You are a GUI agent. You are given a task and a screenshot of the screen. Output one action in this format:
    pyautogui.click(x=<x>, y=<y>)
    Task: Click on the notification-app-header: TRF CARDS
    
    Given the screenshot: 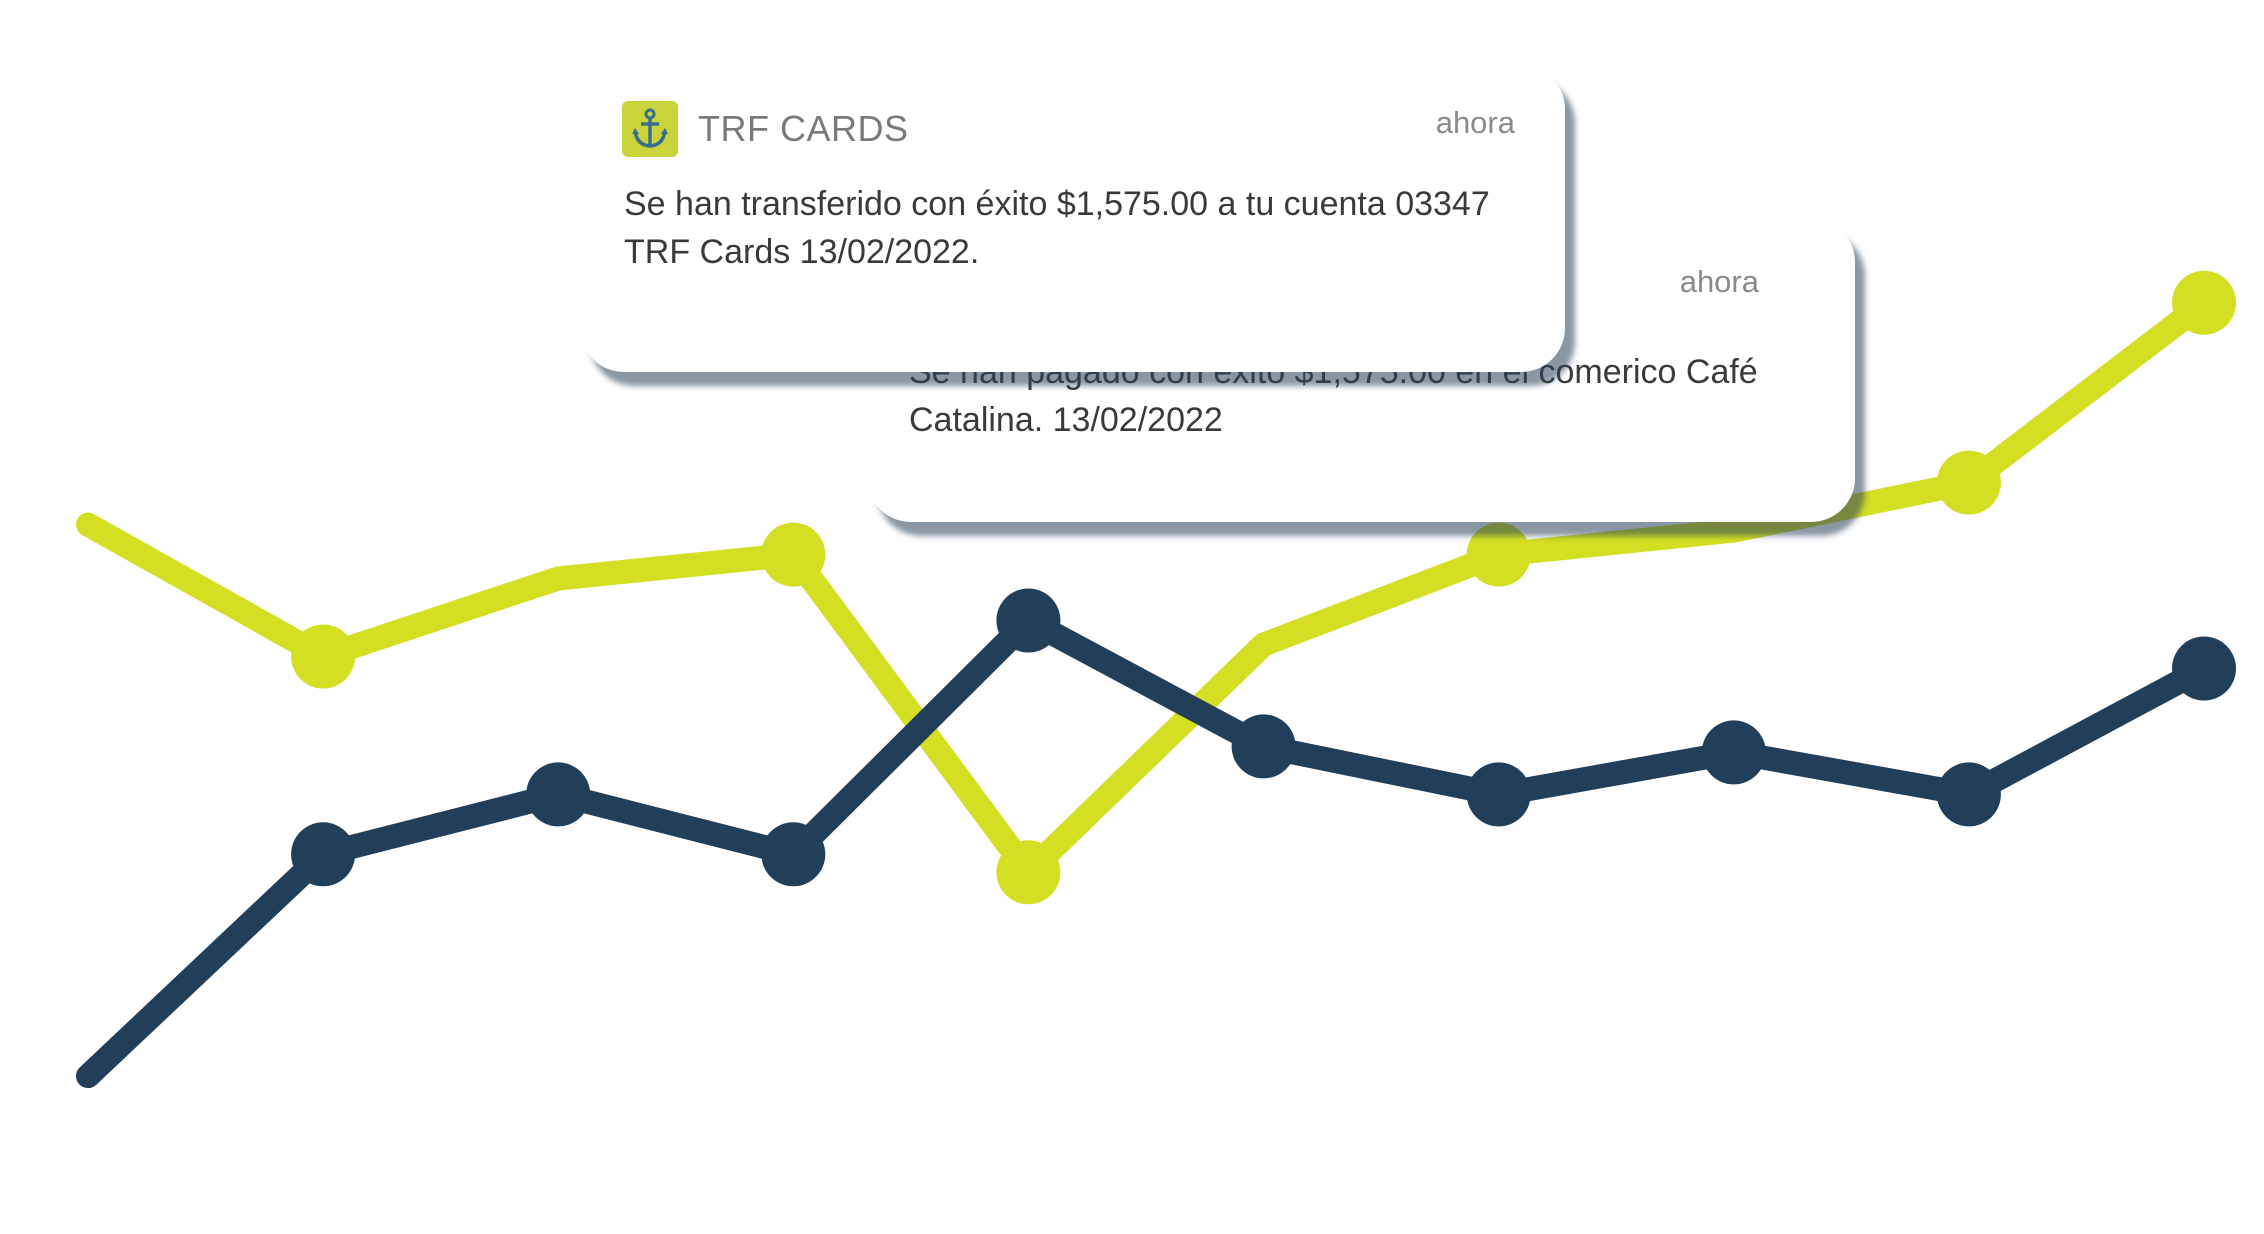 What is the action you would take?
    pyautogui.click(x=765, y=129)
    